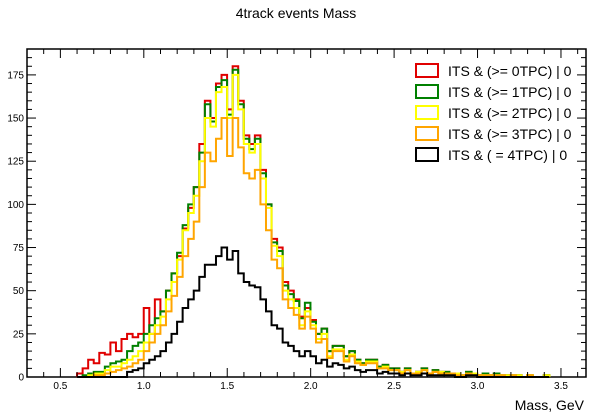  I want to click on y-tick-label: 50, so click(19, 291).